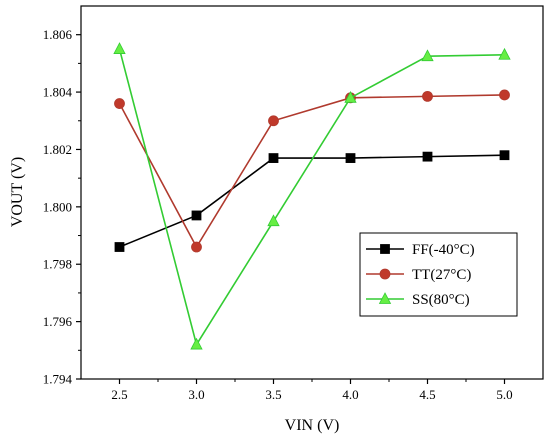  What do you see at coordinates (443, 250) in the screenshot?
I see `legend-label: FF(-40°C)` at bounding box center [443, 250].